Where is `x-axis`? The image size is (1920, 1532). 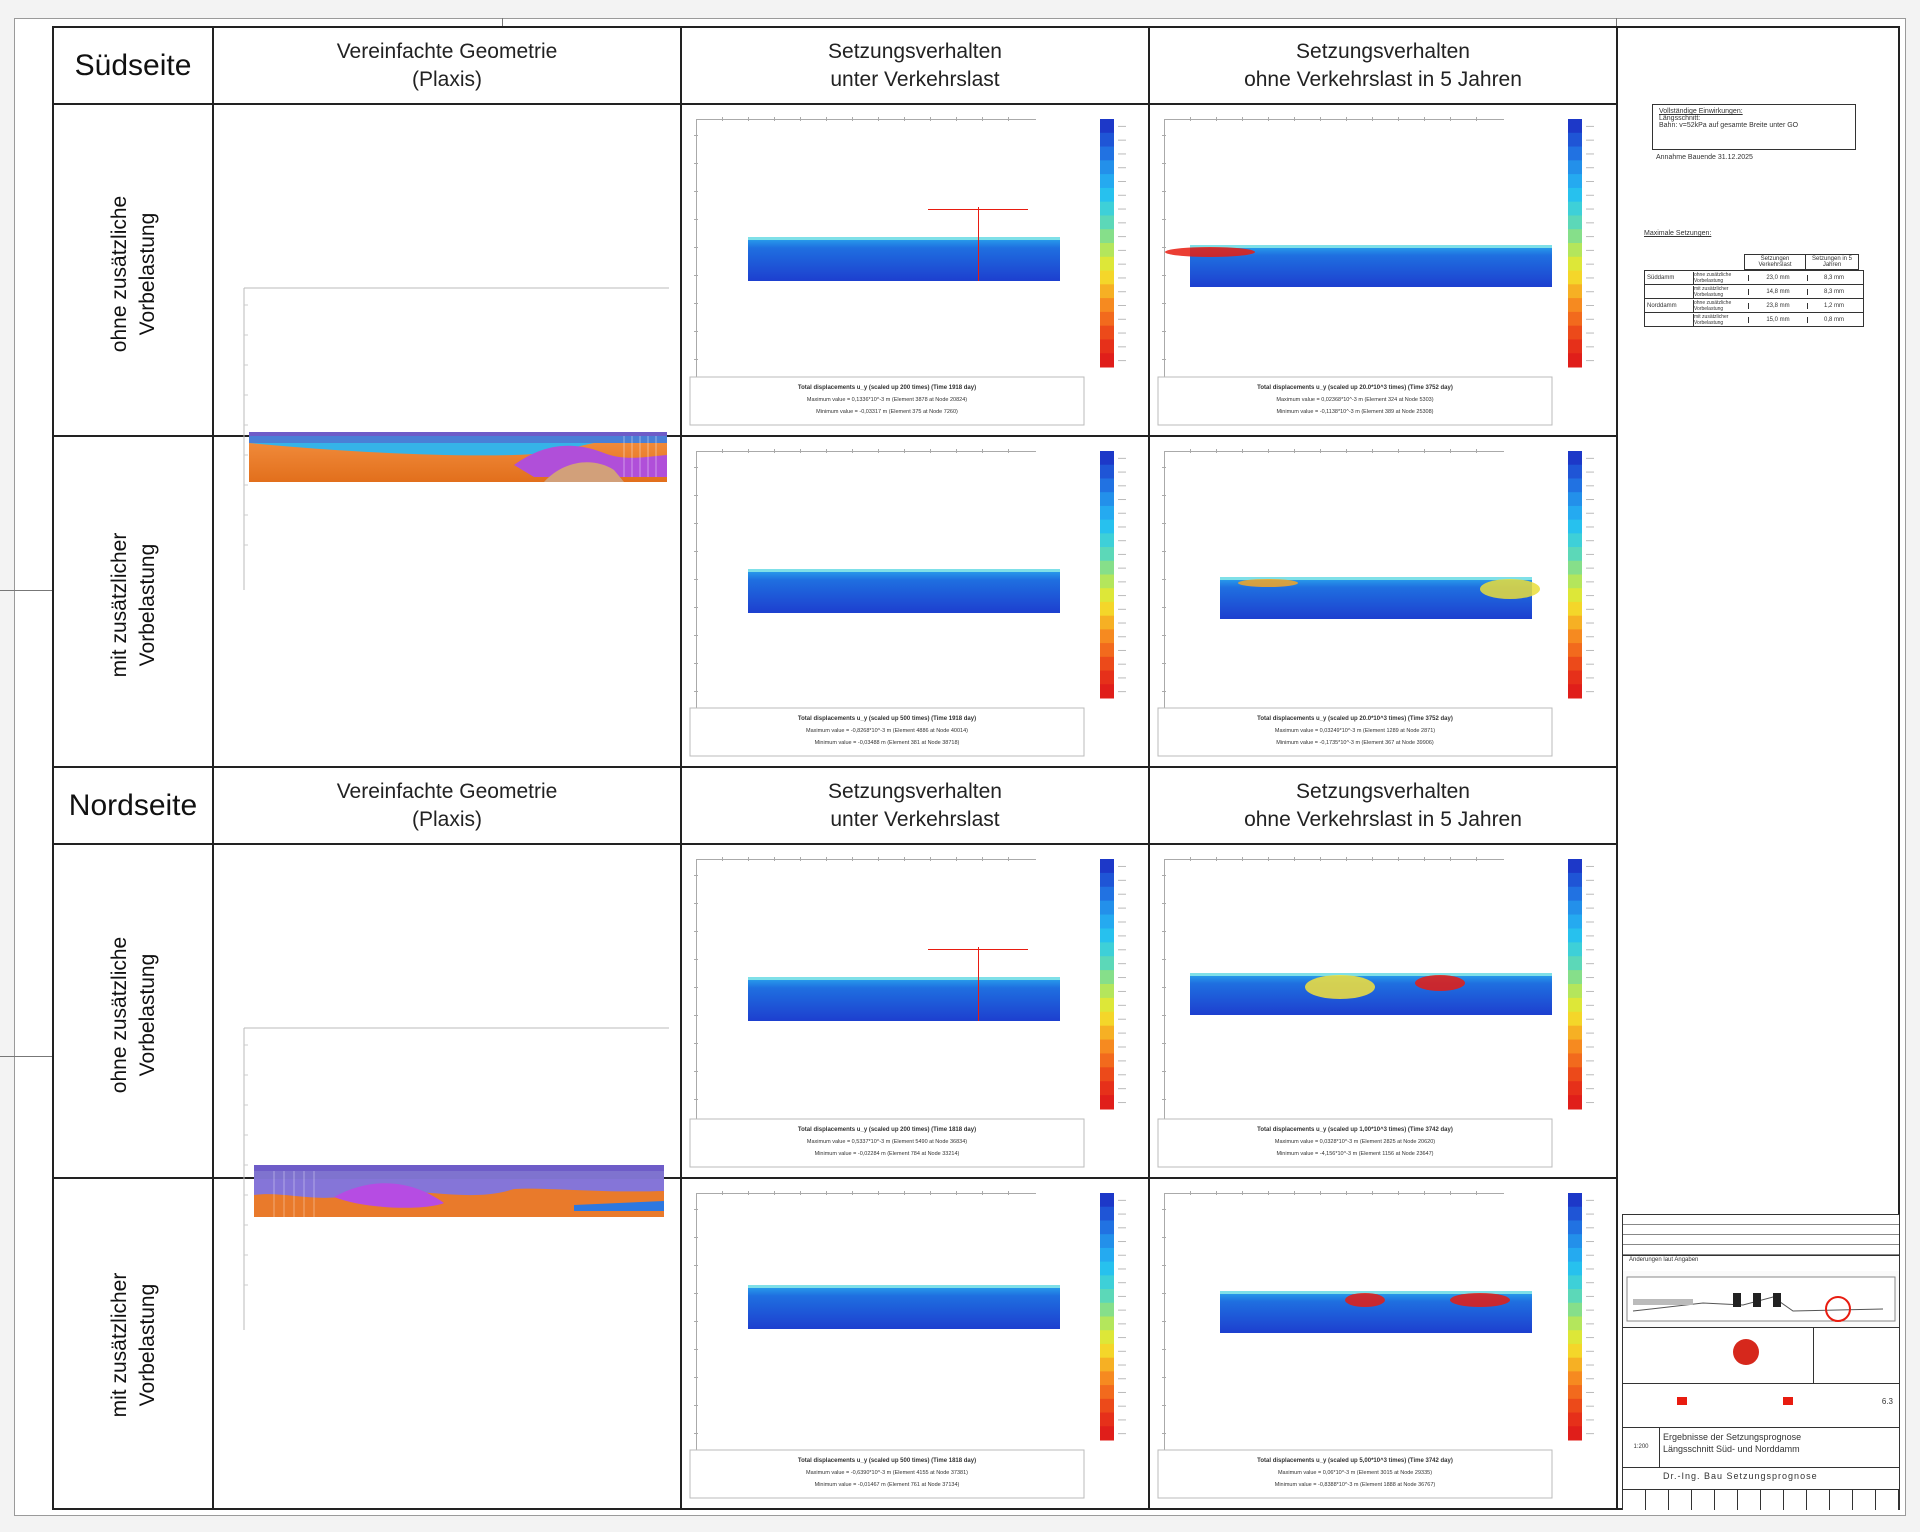 x-axis is located at coordinates (1334, 859).